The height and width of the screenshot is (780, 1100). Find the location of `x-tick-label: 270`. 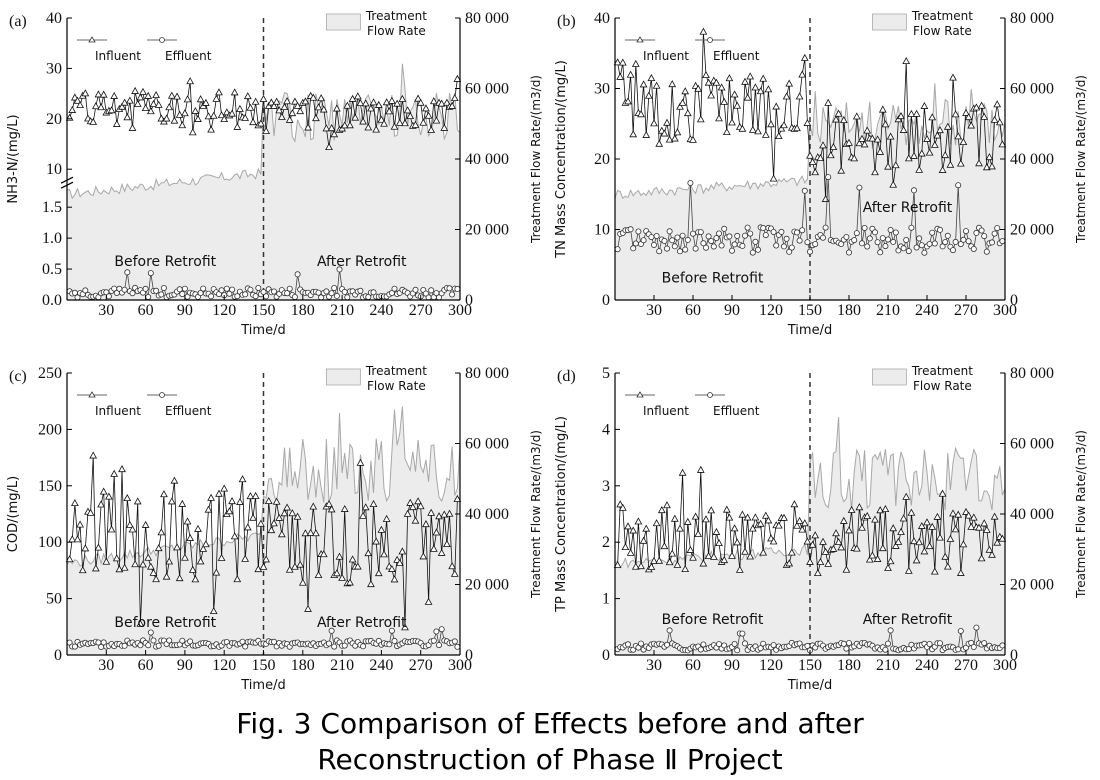

x-tick-label: 270 is located at coordinates (966, 310).